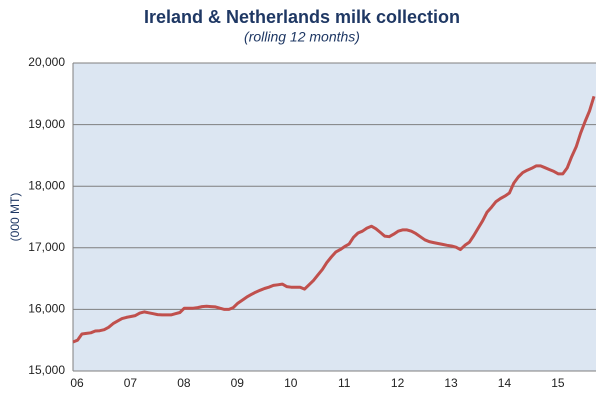 Image resolution: width=605 pixels, height=405 pixels. I want to click on chart-title: Ireland & Netherlands milk collection, so click(302, 17).